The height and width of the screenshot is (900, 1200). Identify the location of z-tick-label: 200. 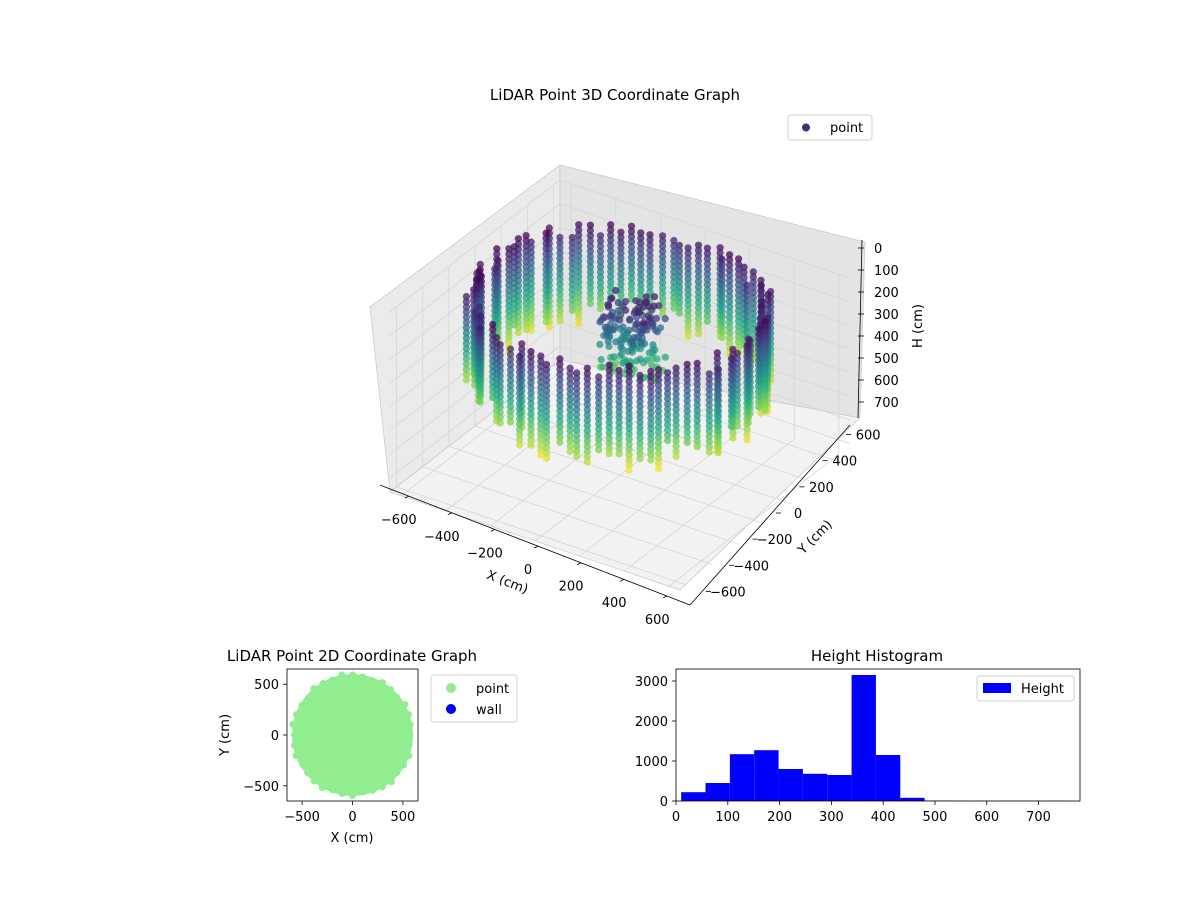
(886, 293).